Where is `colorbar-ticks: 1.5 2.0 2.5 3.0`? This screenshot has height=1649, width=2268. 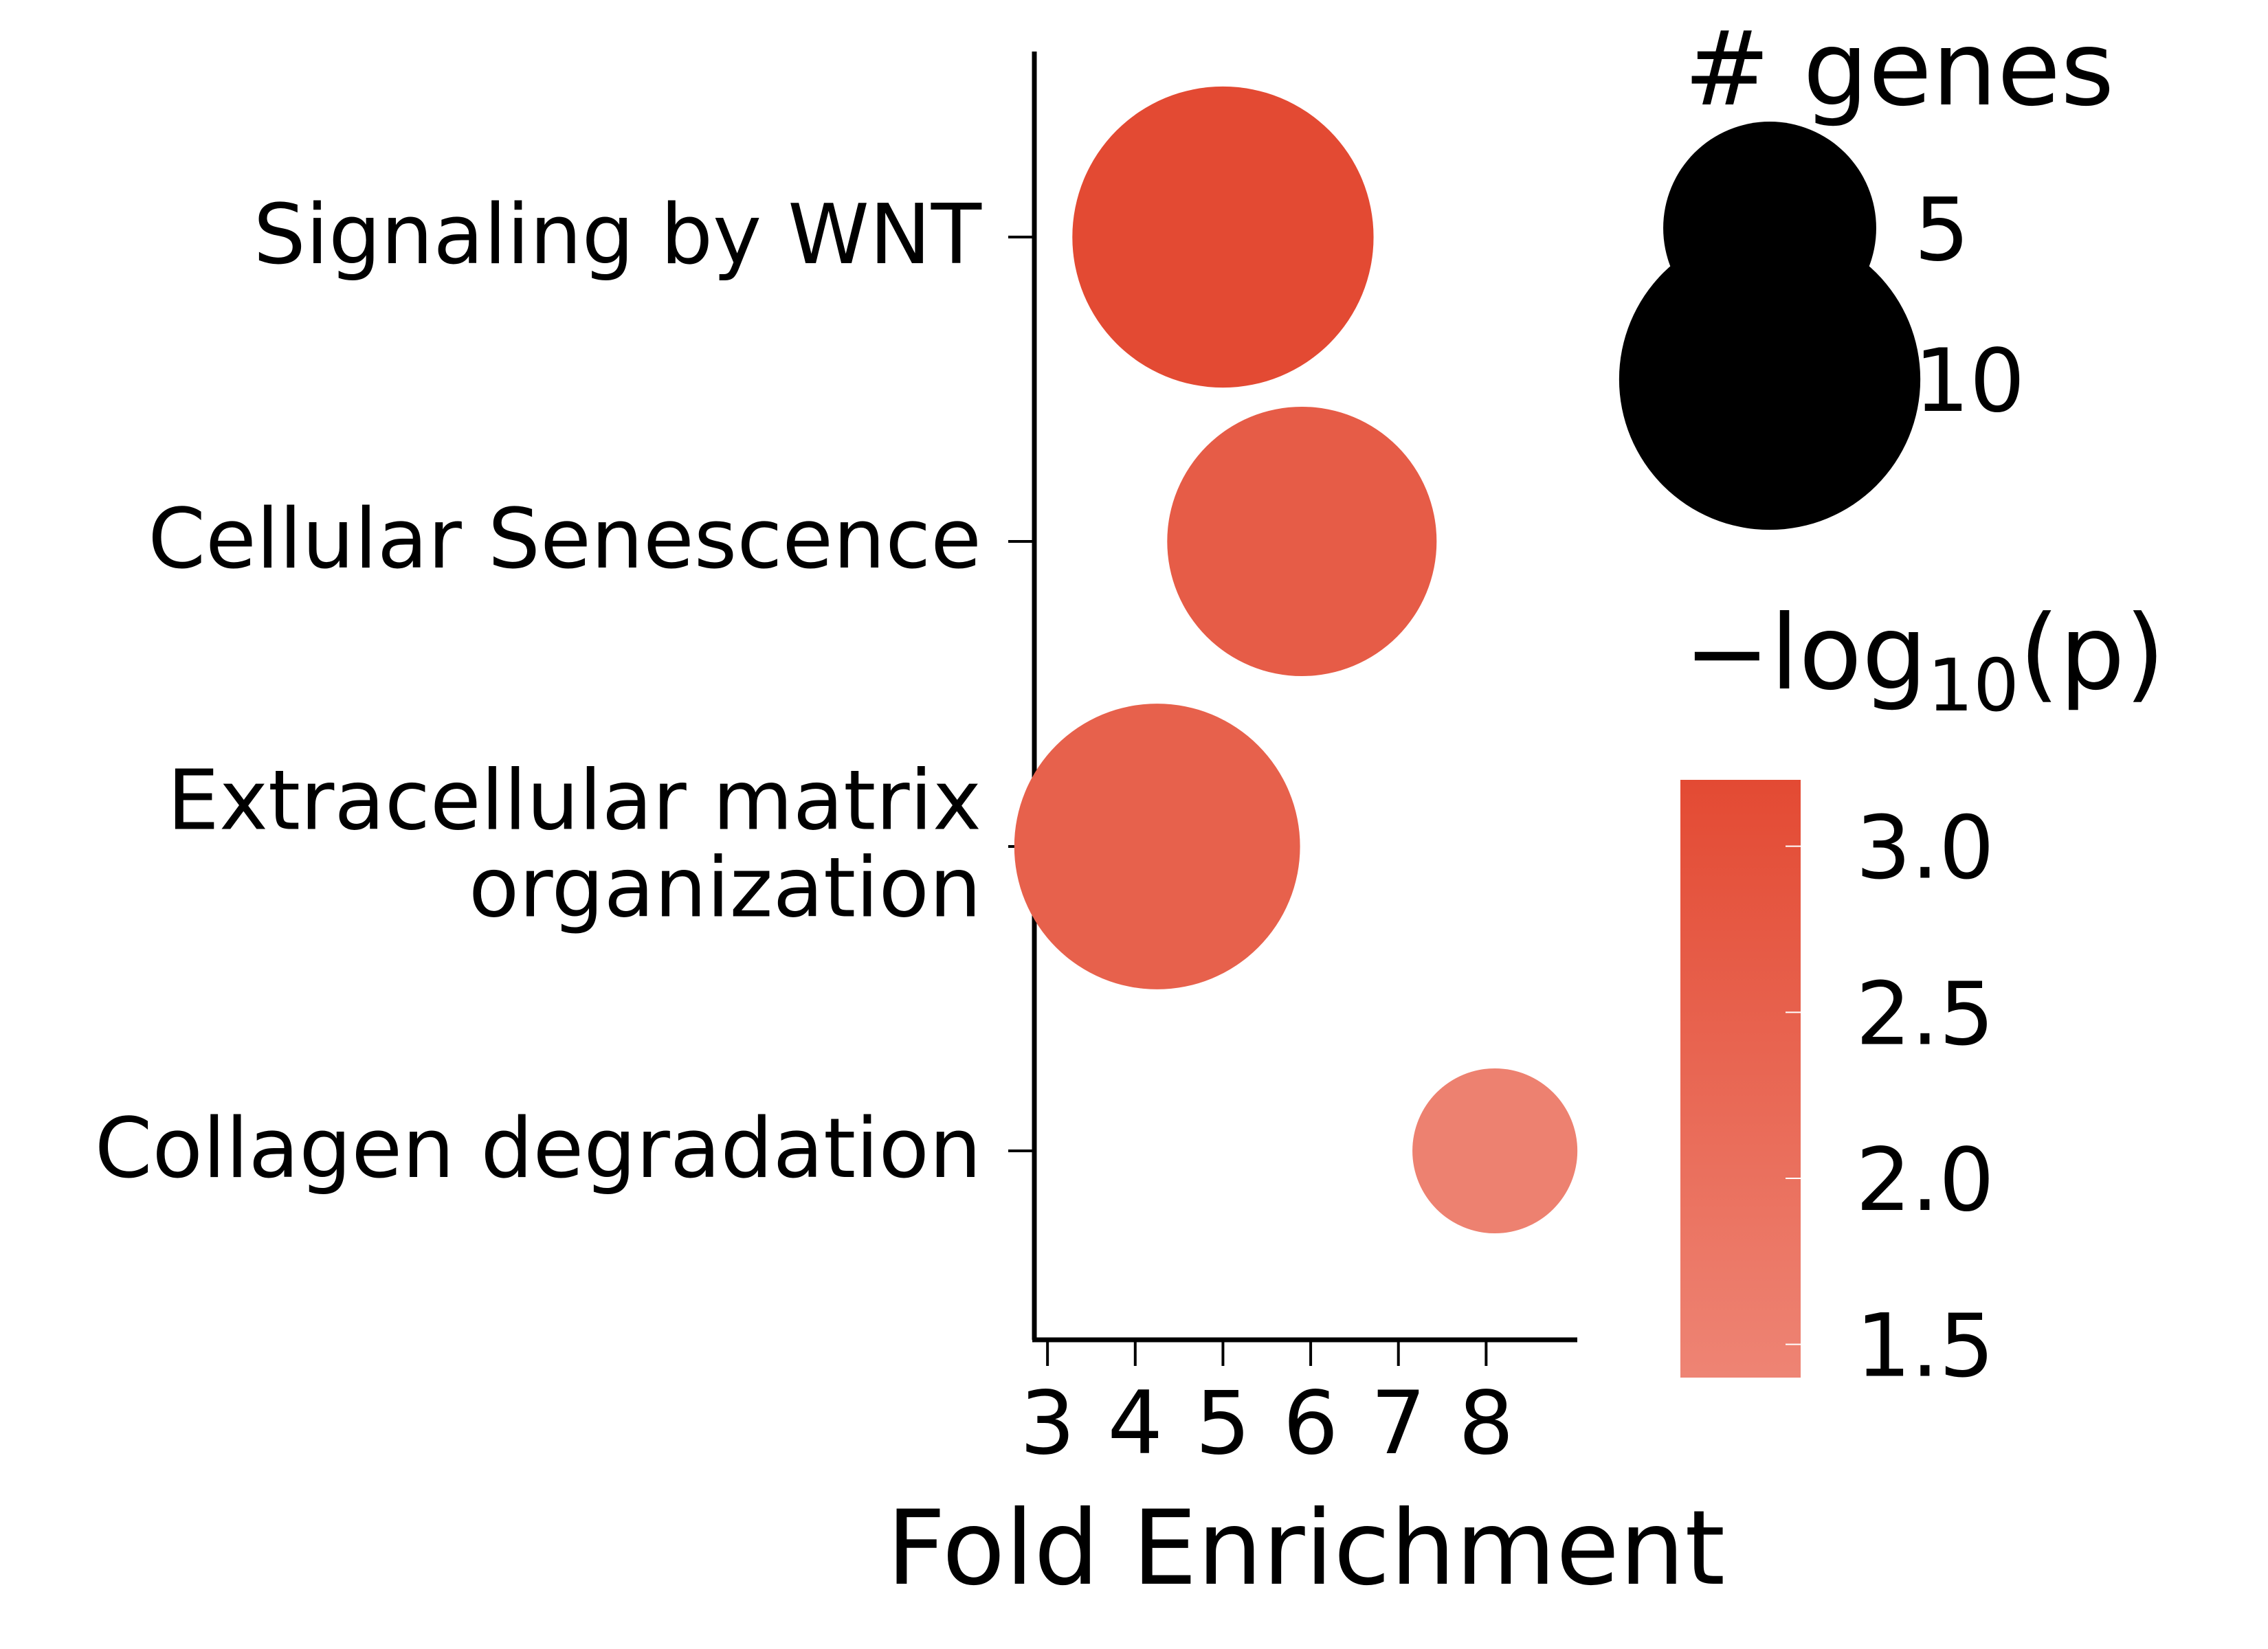
colorbar-ticks: 1.5 2.0 2.5 3.0 is located at coordinates (1890, 1097).